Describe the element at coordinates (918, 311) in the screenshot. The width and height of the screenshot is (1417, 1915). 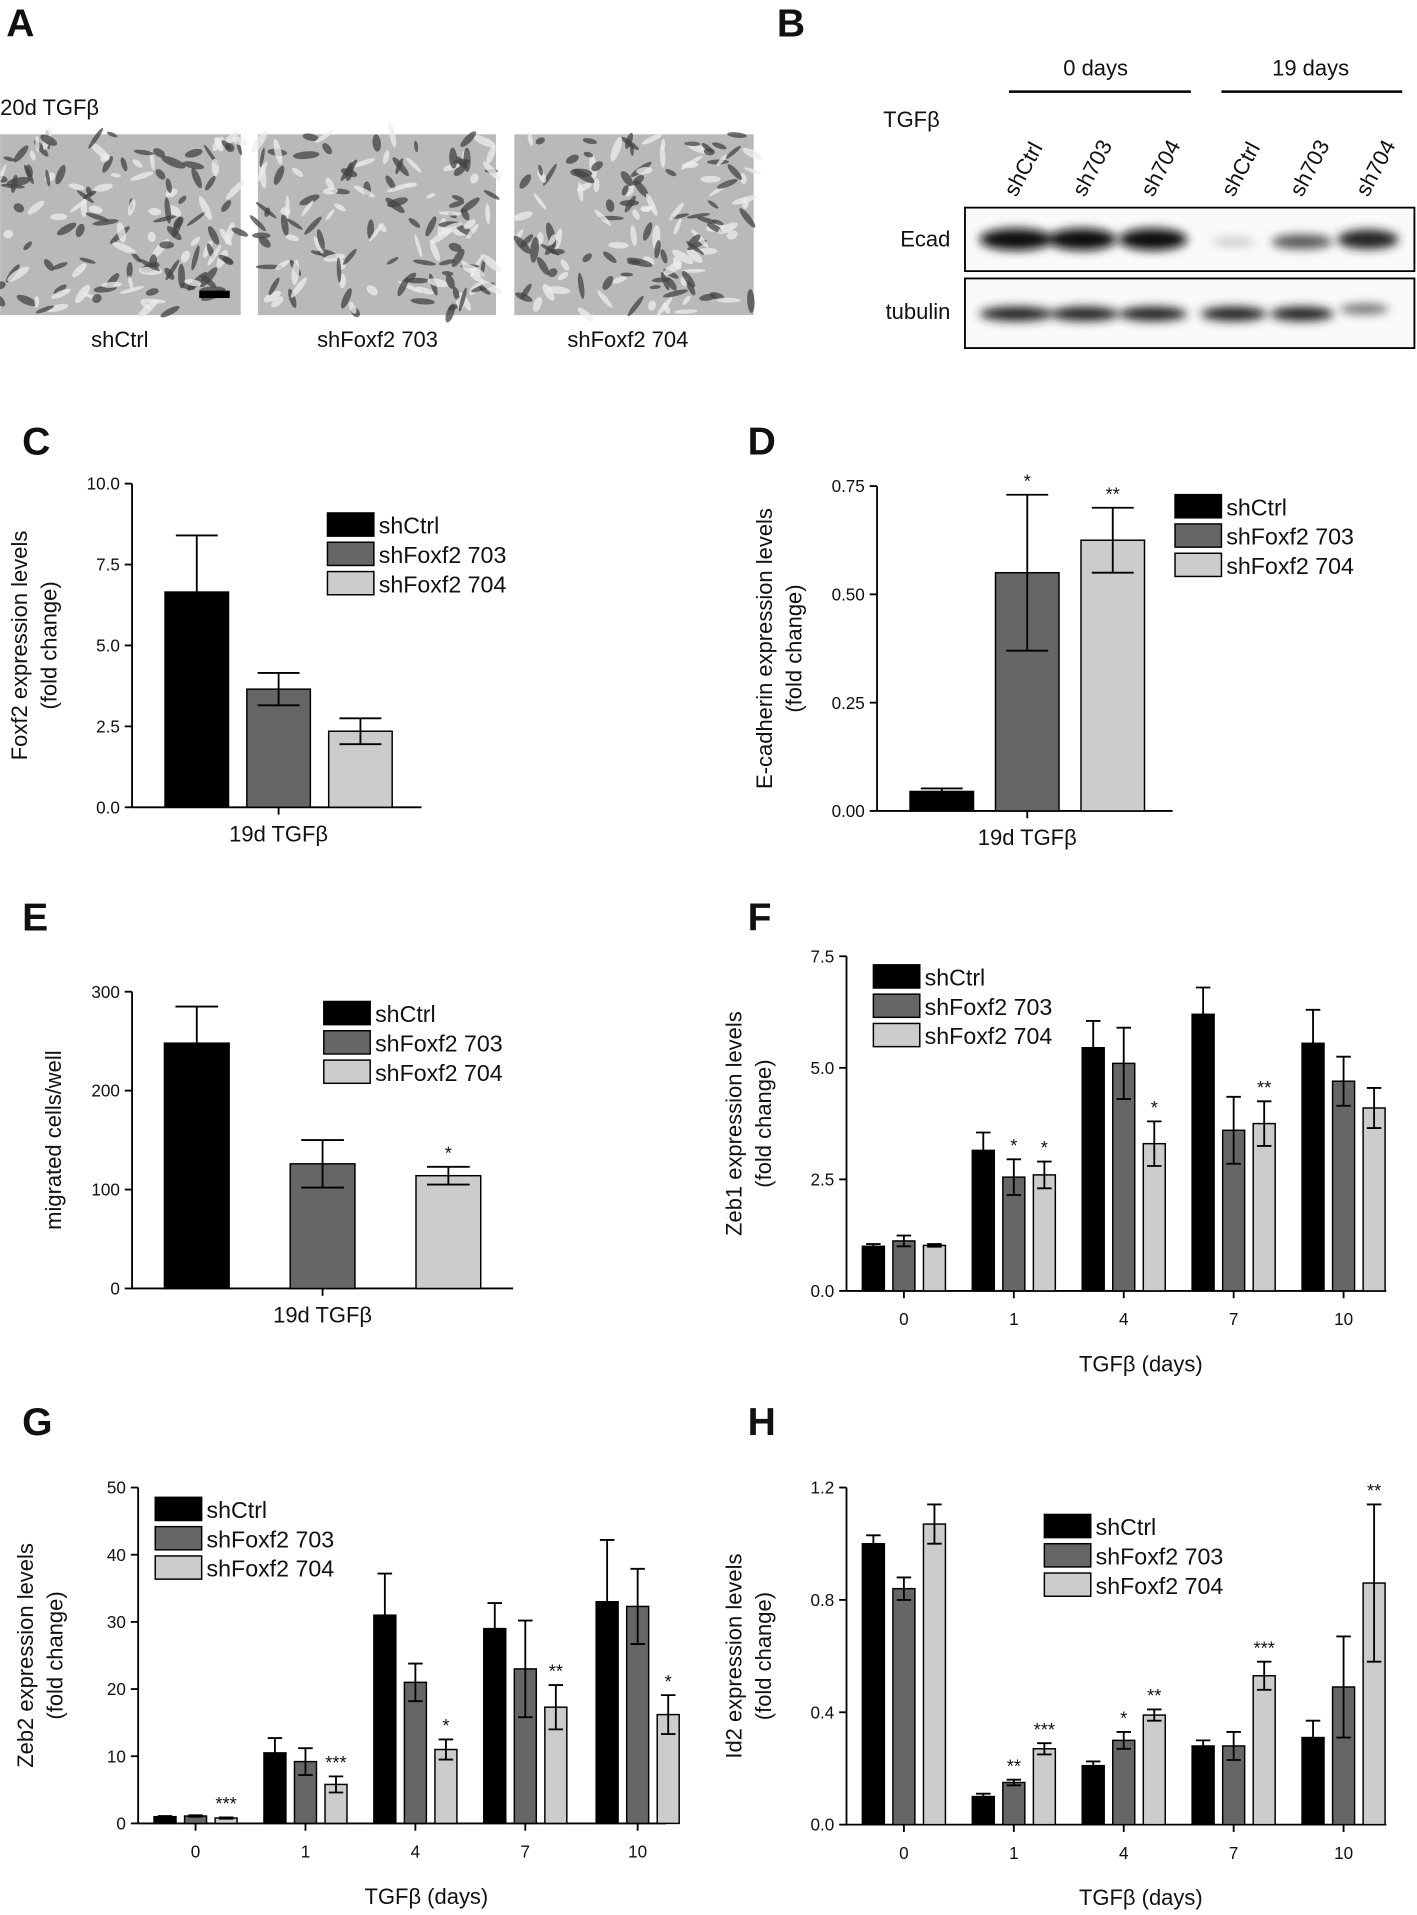
I see `row-label: tubulin` at that location.